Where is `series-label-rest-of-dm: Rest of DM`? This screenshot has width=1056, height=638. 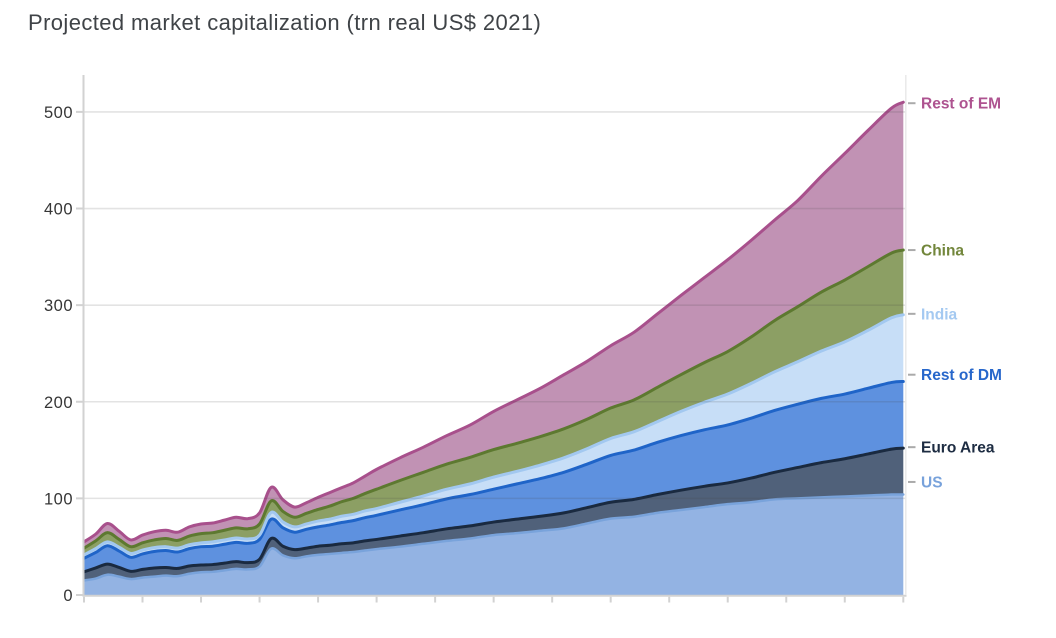
series-label-rest-of-dm: Rest of DM is located at coordinates (961, 375).